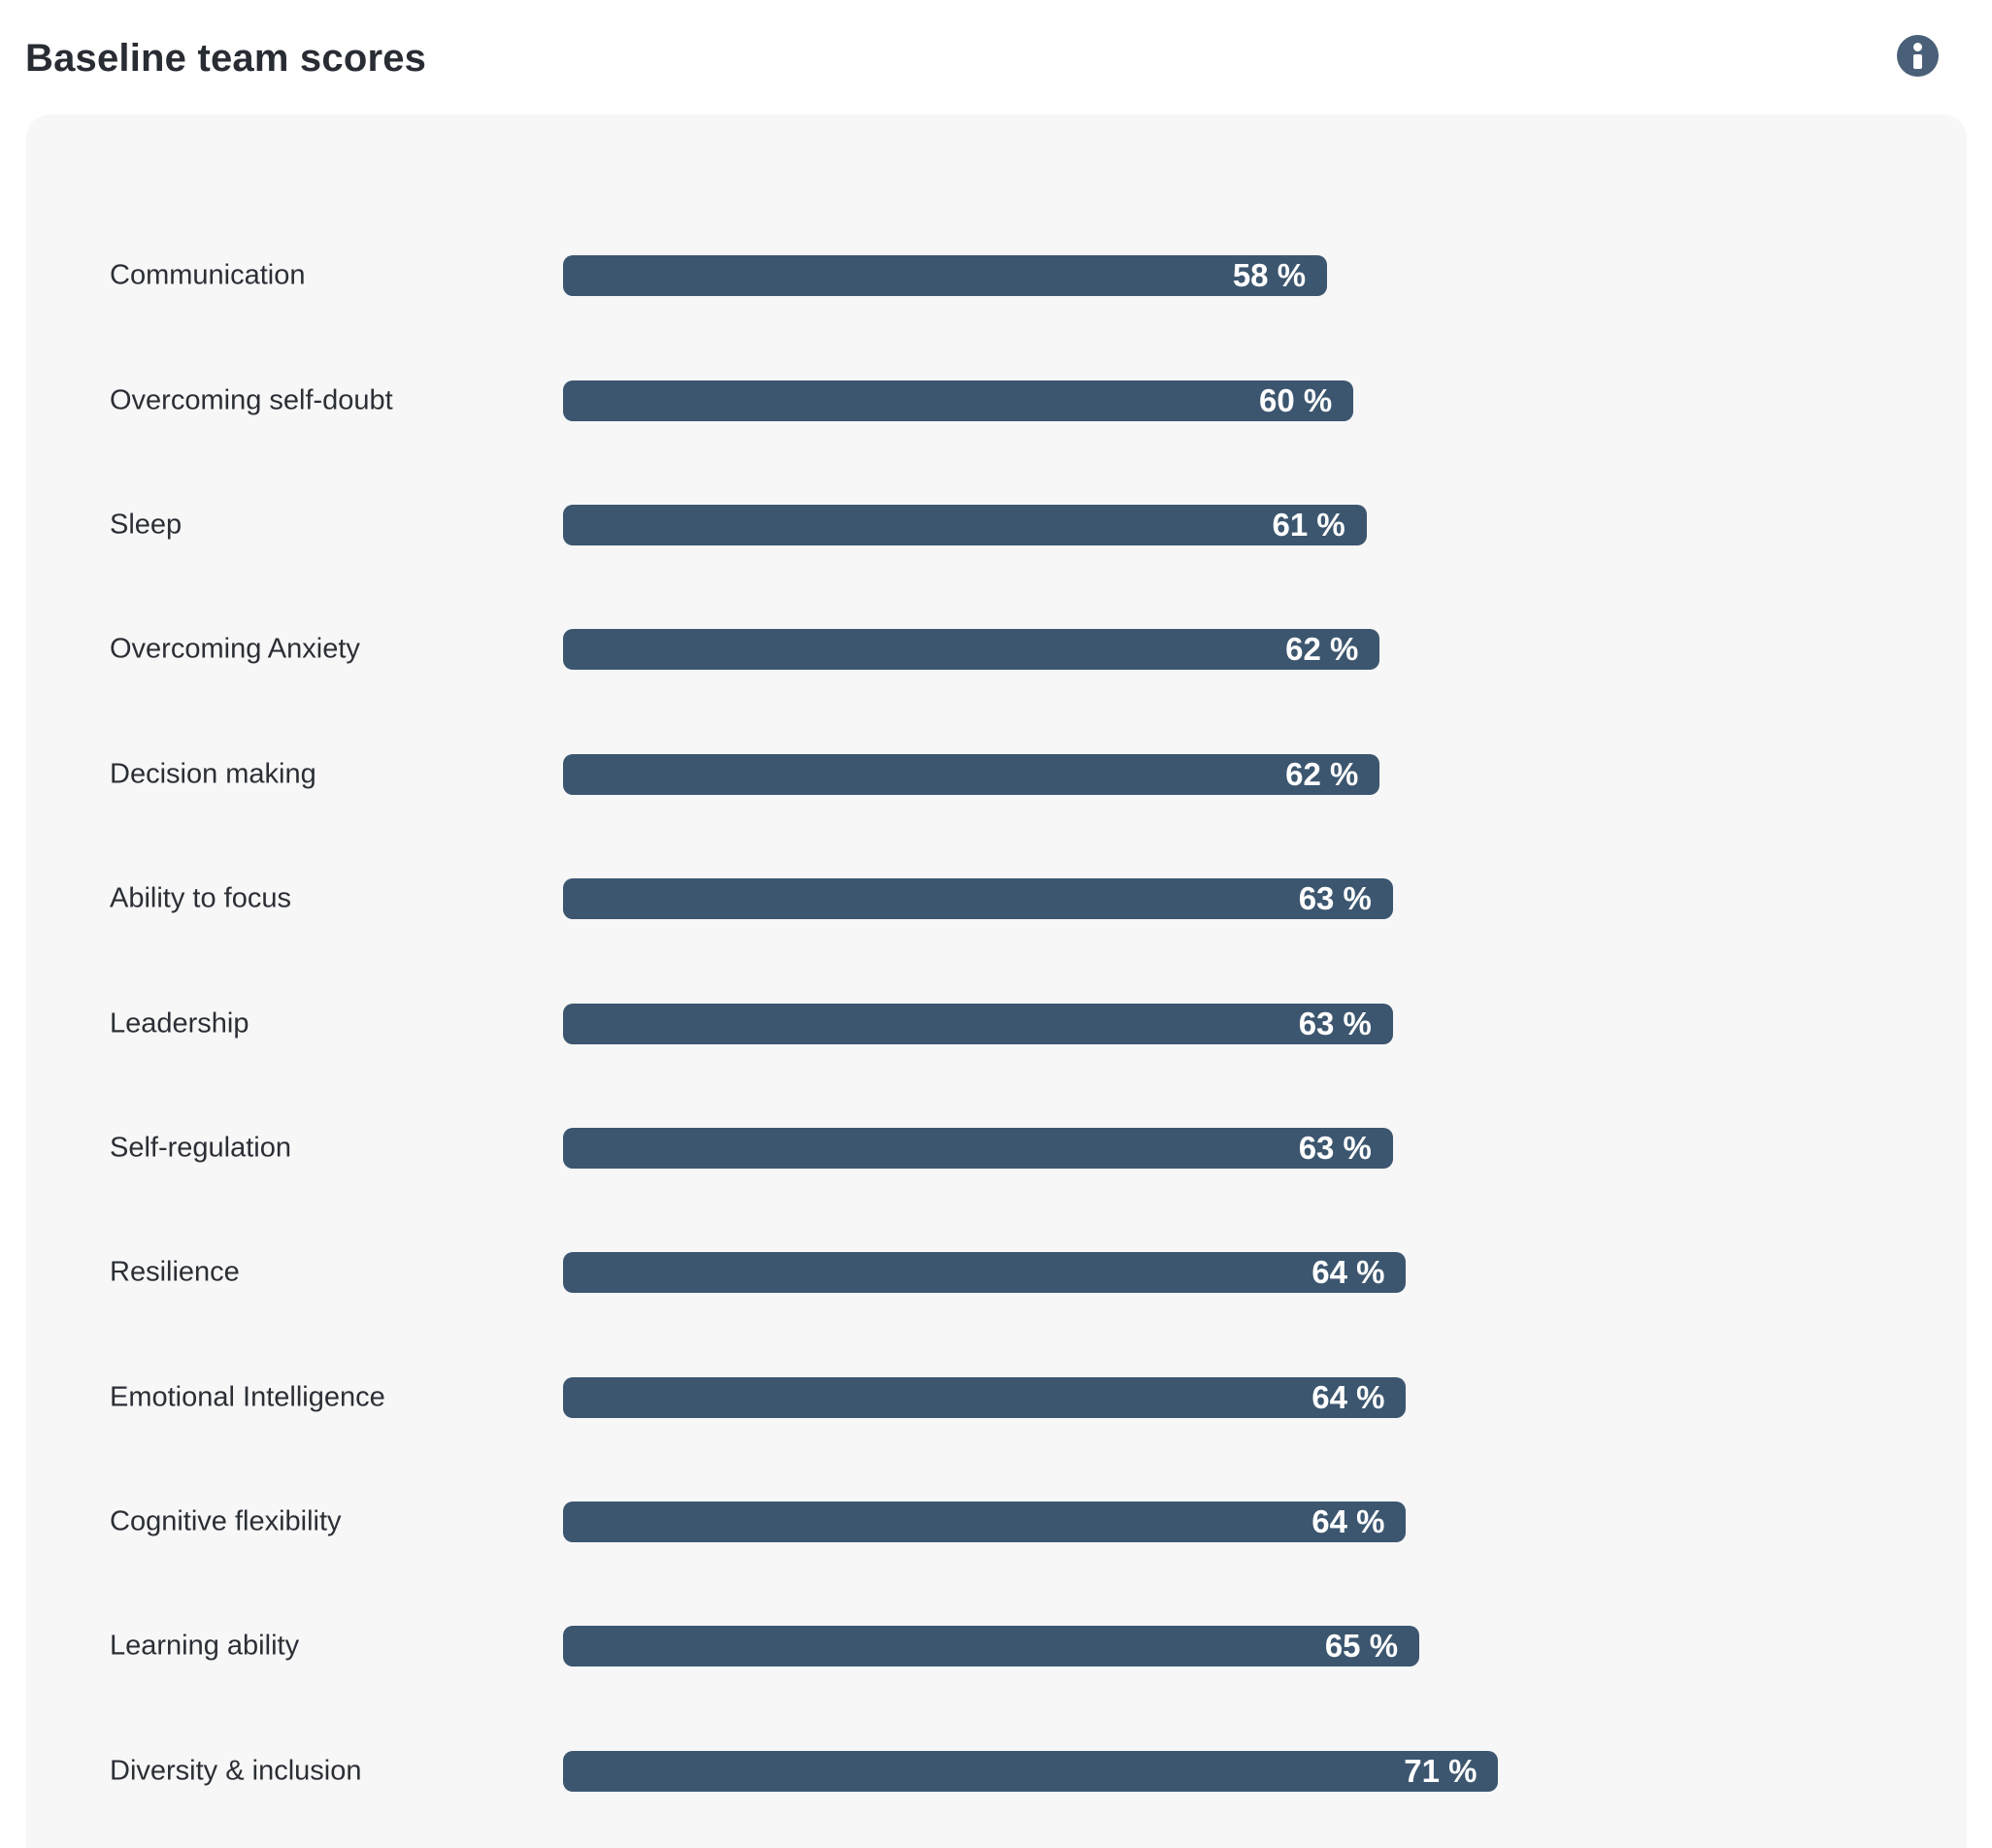  I want to click on bar-row: Cognitive flexibility 64 %, so click(996, 1522).